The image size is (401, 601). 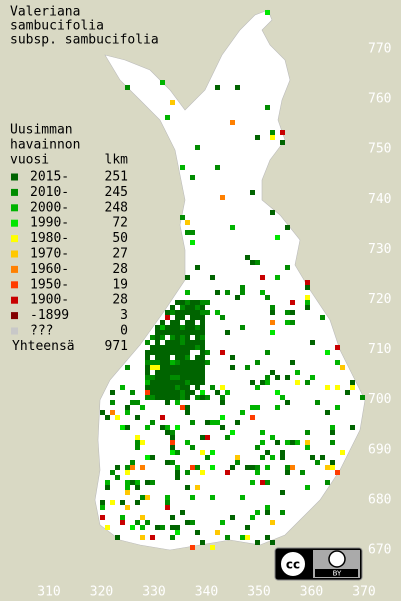 I want to click on y-tick-label: 710, so click(x=379, y=349).